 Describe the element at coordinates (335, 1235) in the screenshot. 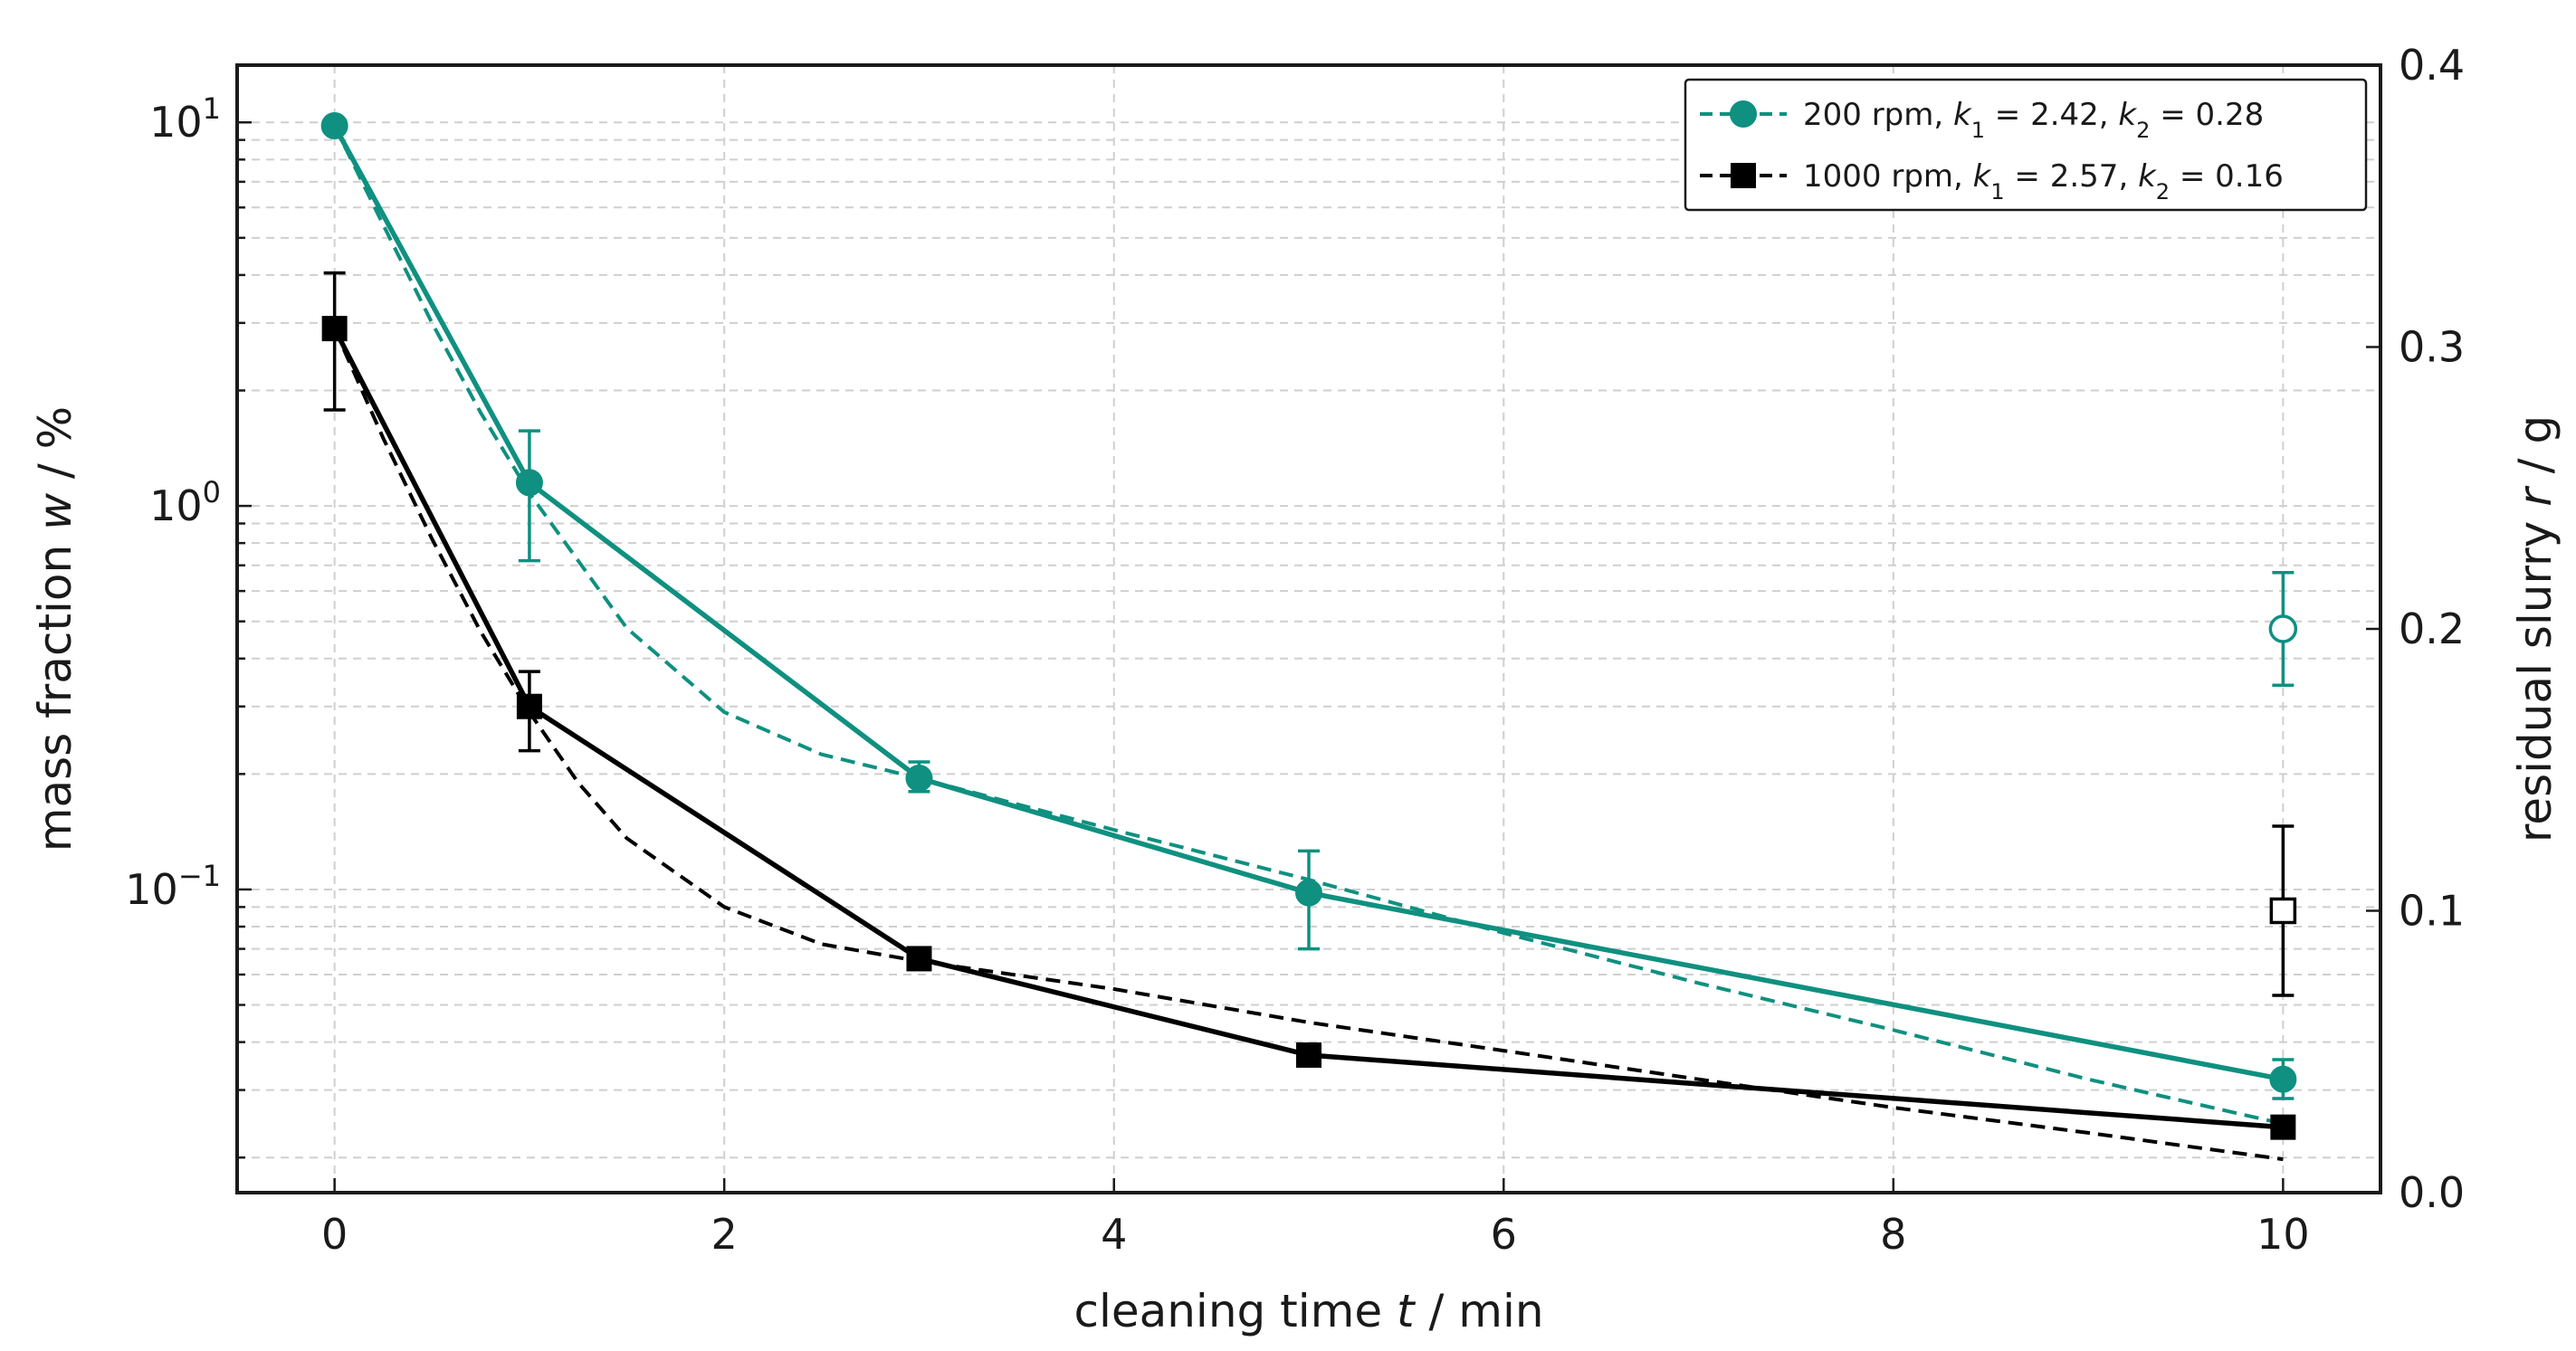

I see `x-tick-label: 0` at that location.